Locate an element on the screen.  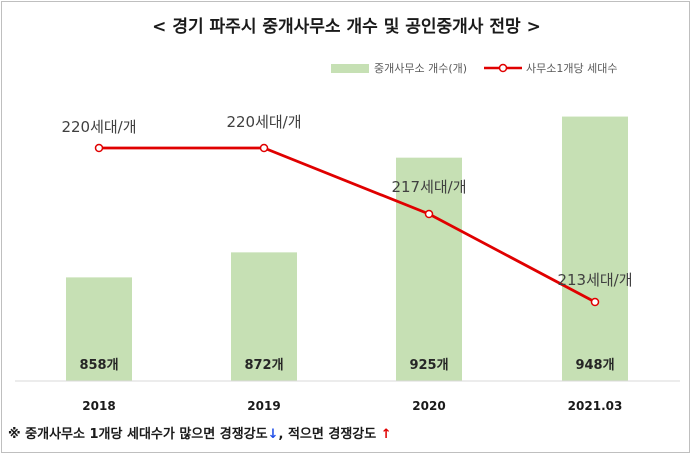
bar-2019 is located at coordinates (264, 316).